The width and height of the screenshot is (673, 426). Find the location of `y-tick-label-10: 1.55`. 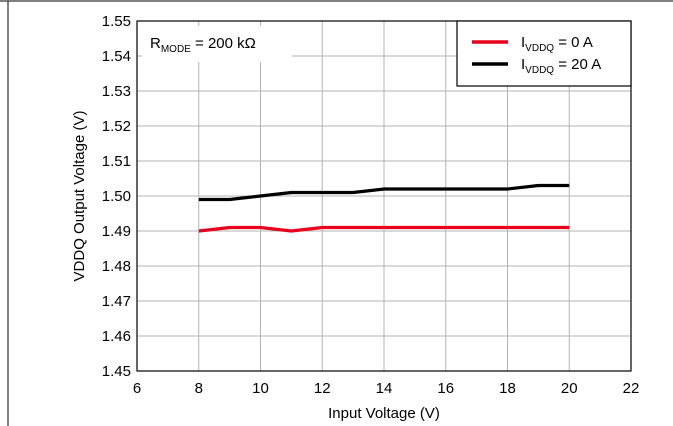

y-tick-label-10: 1.55 is located at coordinates (116, 21).